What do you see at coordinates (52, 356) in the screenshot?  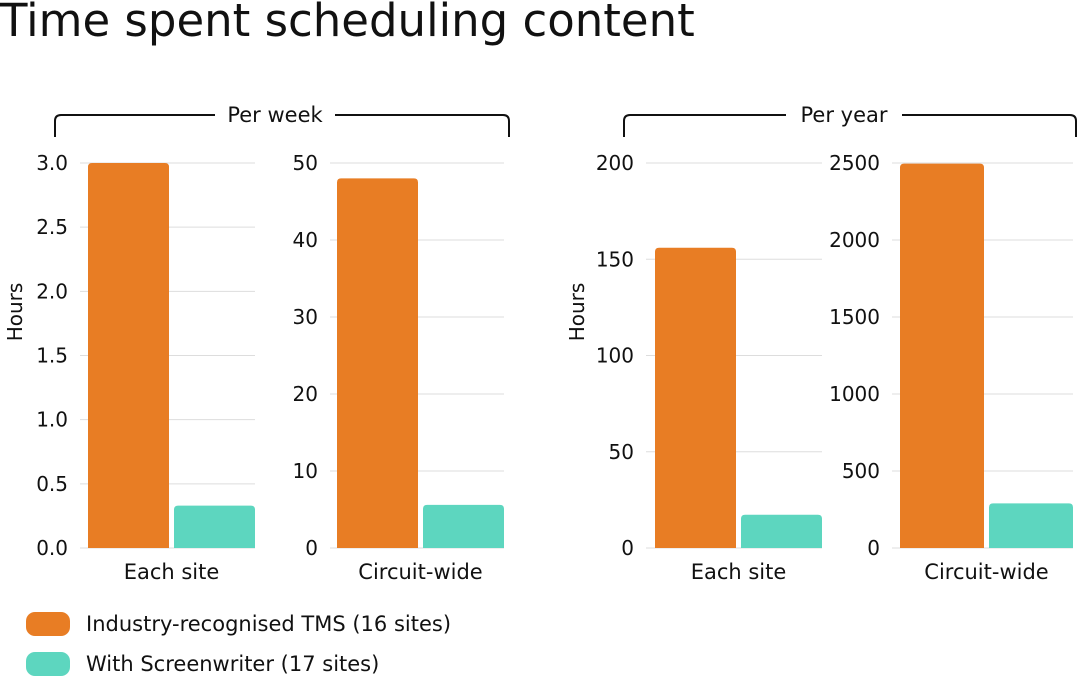 I see `y-tick-label: 1.5` at bounding box center [52, 356].